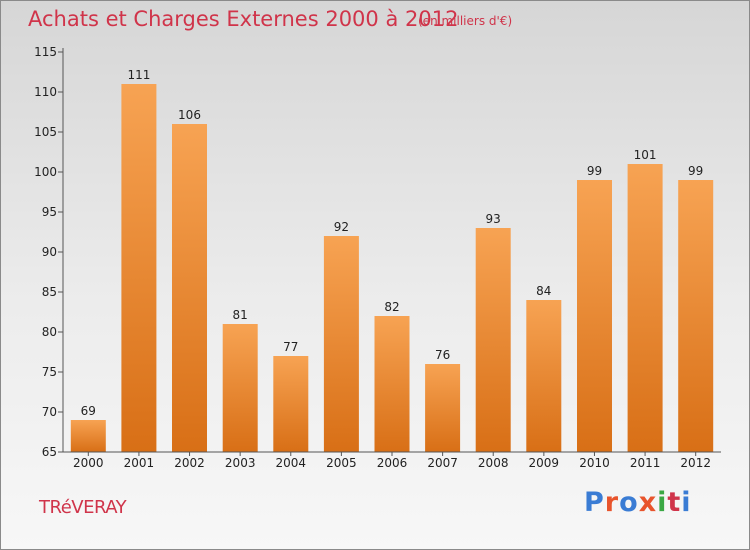 The height and width of the screenshot is (550, 750). What do you see at coordinates (49, 452) in the screenshot?
I see `y-tick-label-65: 65` at bounding box center [49, 452].